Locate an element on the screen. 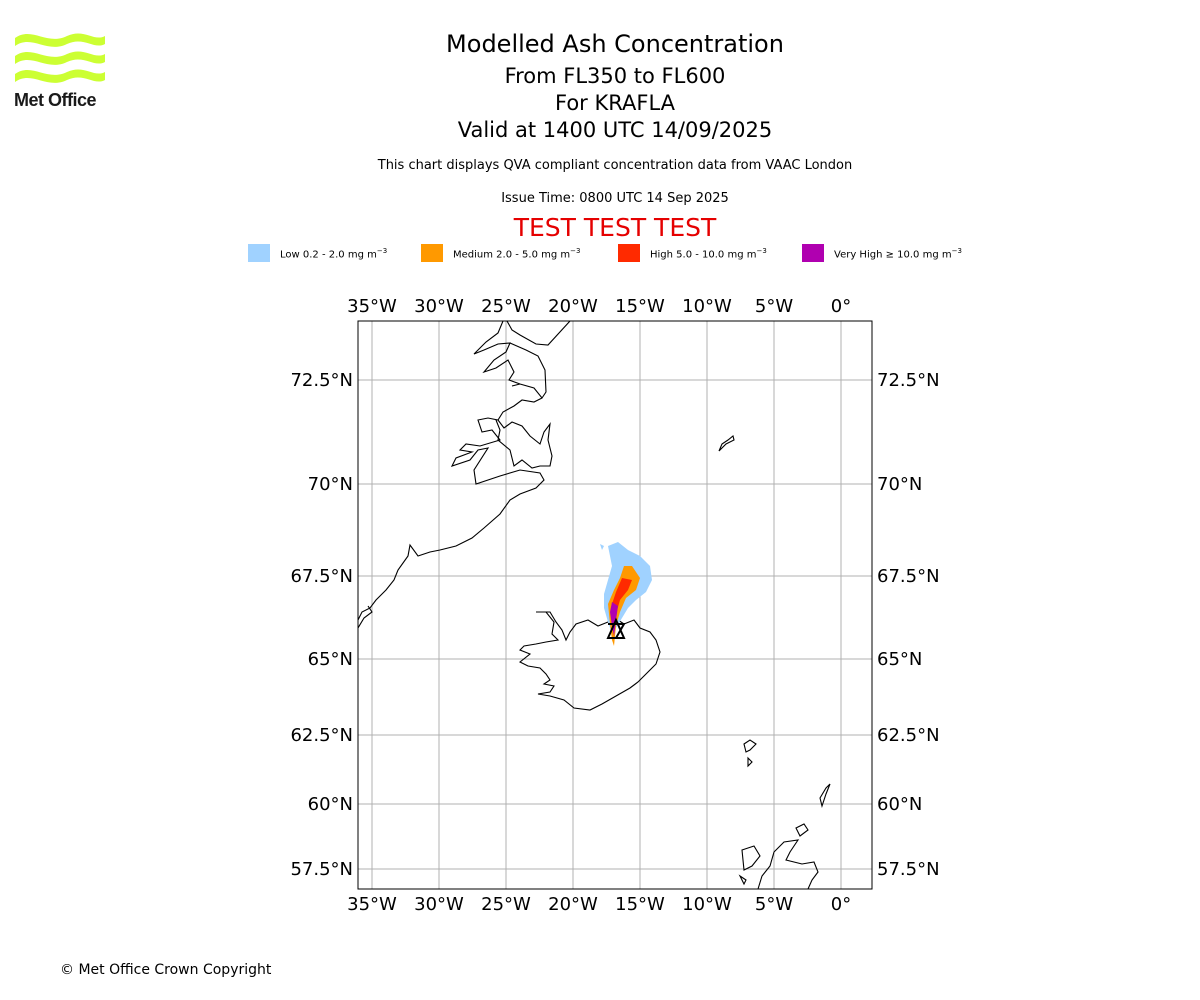 This screenshot has height=1000, width=1200. lat-tick-label-right: 60°N is located at coordinates (899, 804).